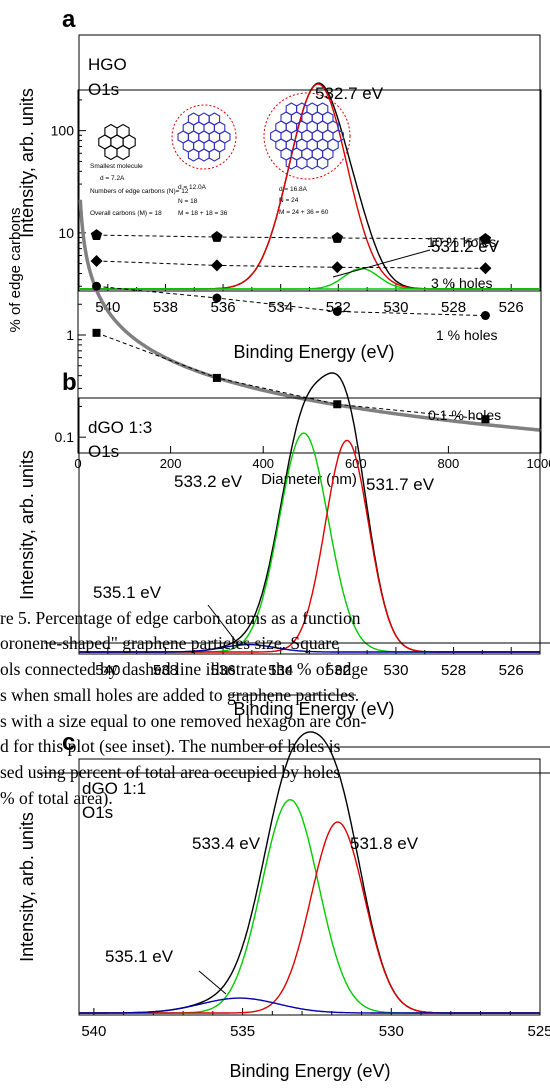 This screenshot has width=550, height=1089. What do you see at coordinates (27, 525) in the screenshot?
I see `panel-b-ylabel: Intensity, arb. units` at bounding box center [27, 525].